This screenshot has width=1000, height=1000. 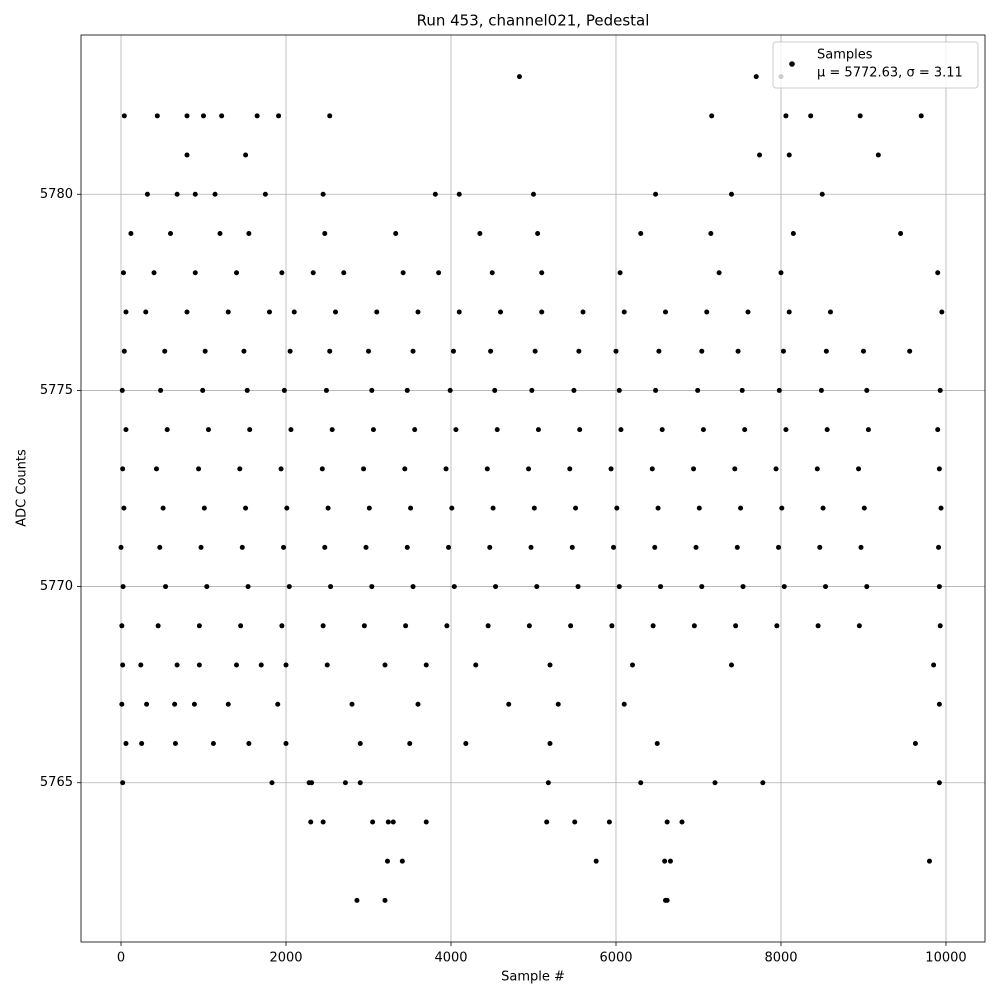 What do you see at coordinates (780, 958) in the screenshot?
I see `x-tick-label: 8000` at bounding box center [780, 958].